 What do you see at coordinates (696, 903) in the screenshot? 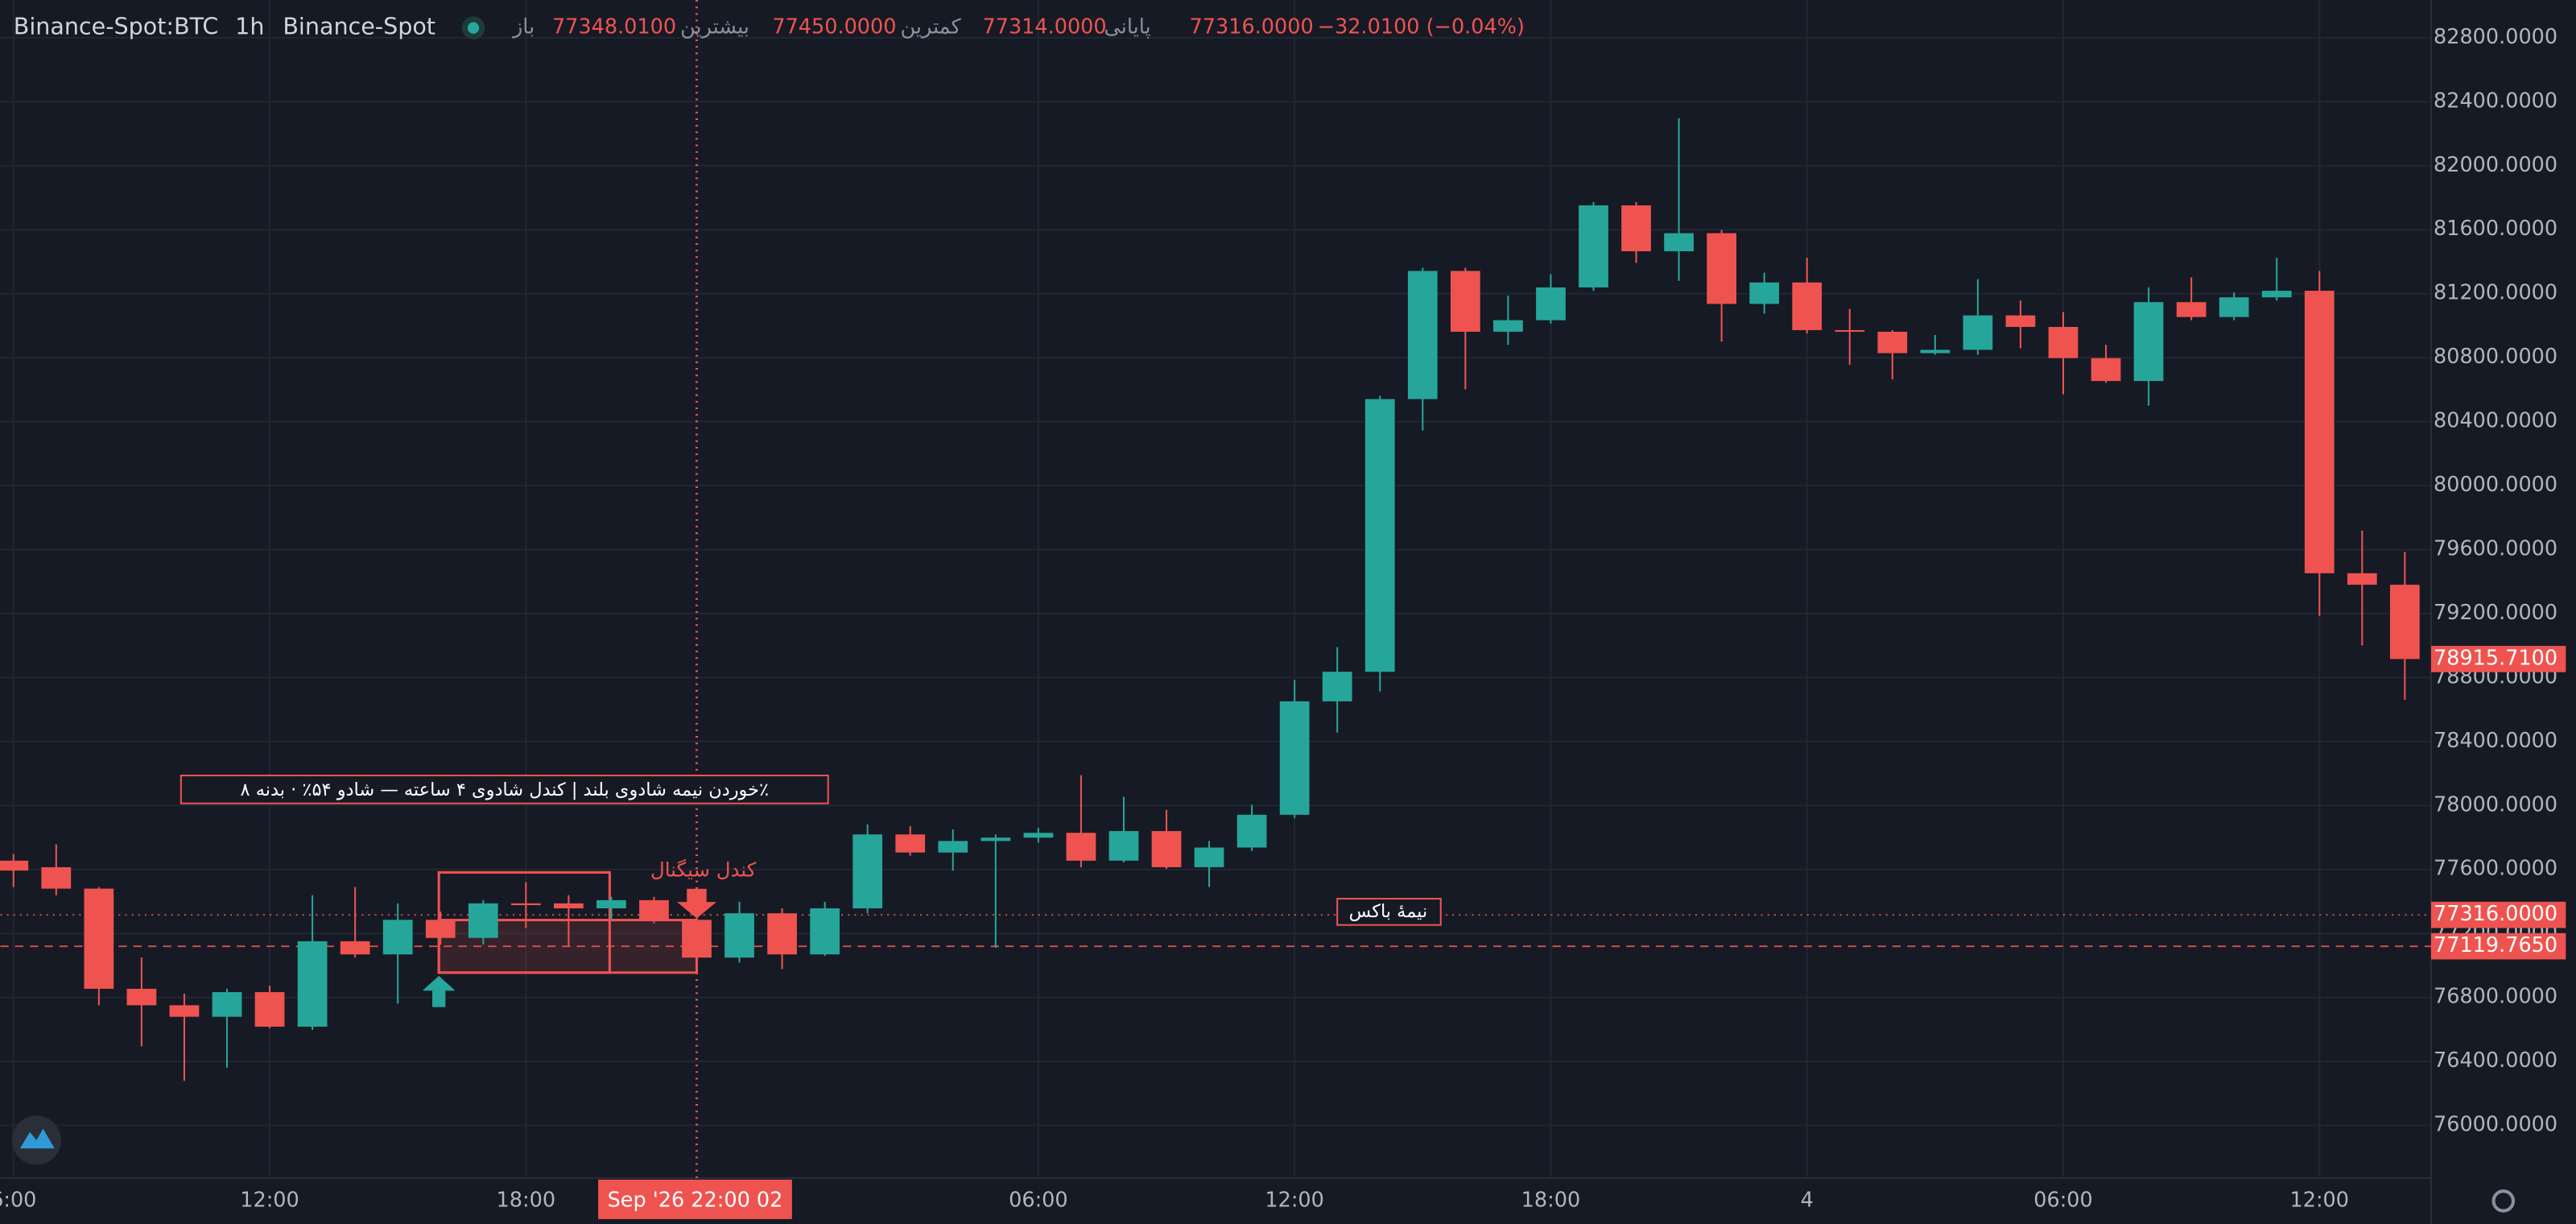
I see `signal-arrow-down` at bounding box center [696, 903].